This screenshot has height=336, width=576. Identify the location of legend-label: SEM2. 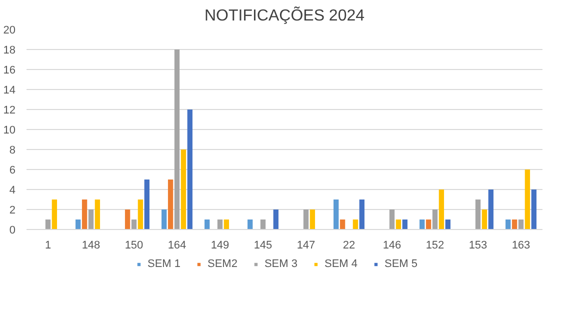
(223, 264).